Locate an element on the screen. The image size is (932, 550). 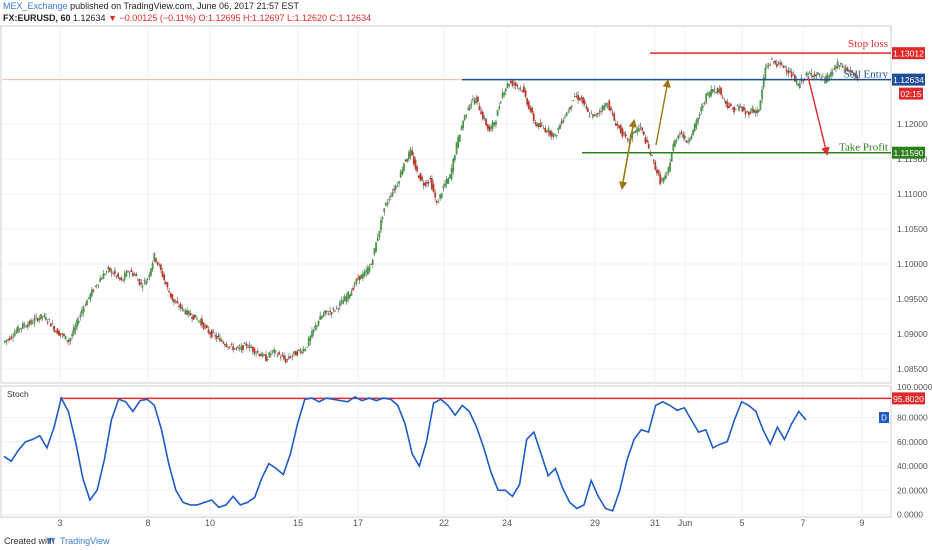
price-tick-label: 1.11000 is located at coordinates (912, 194).